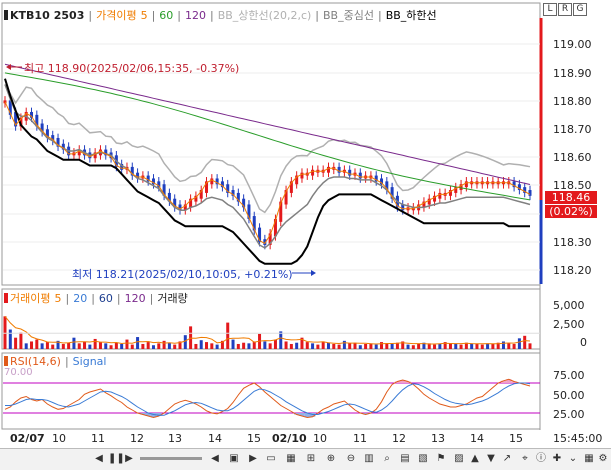 This screenshot has width=611, height=470. Describe the element at coordinates (572, 73) in the screenshot. I see `price-axis-label: 118.90` at that location.